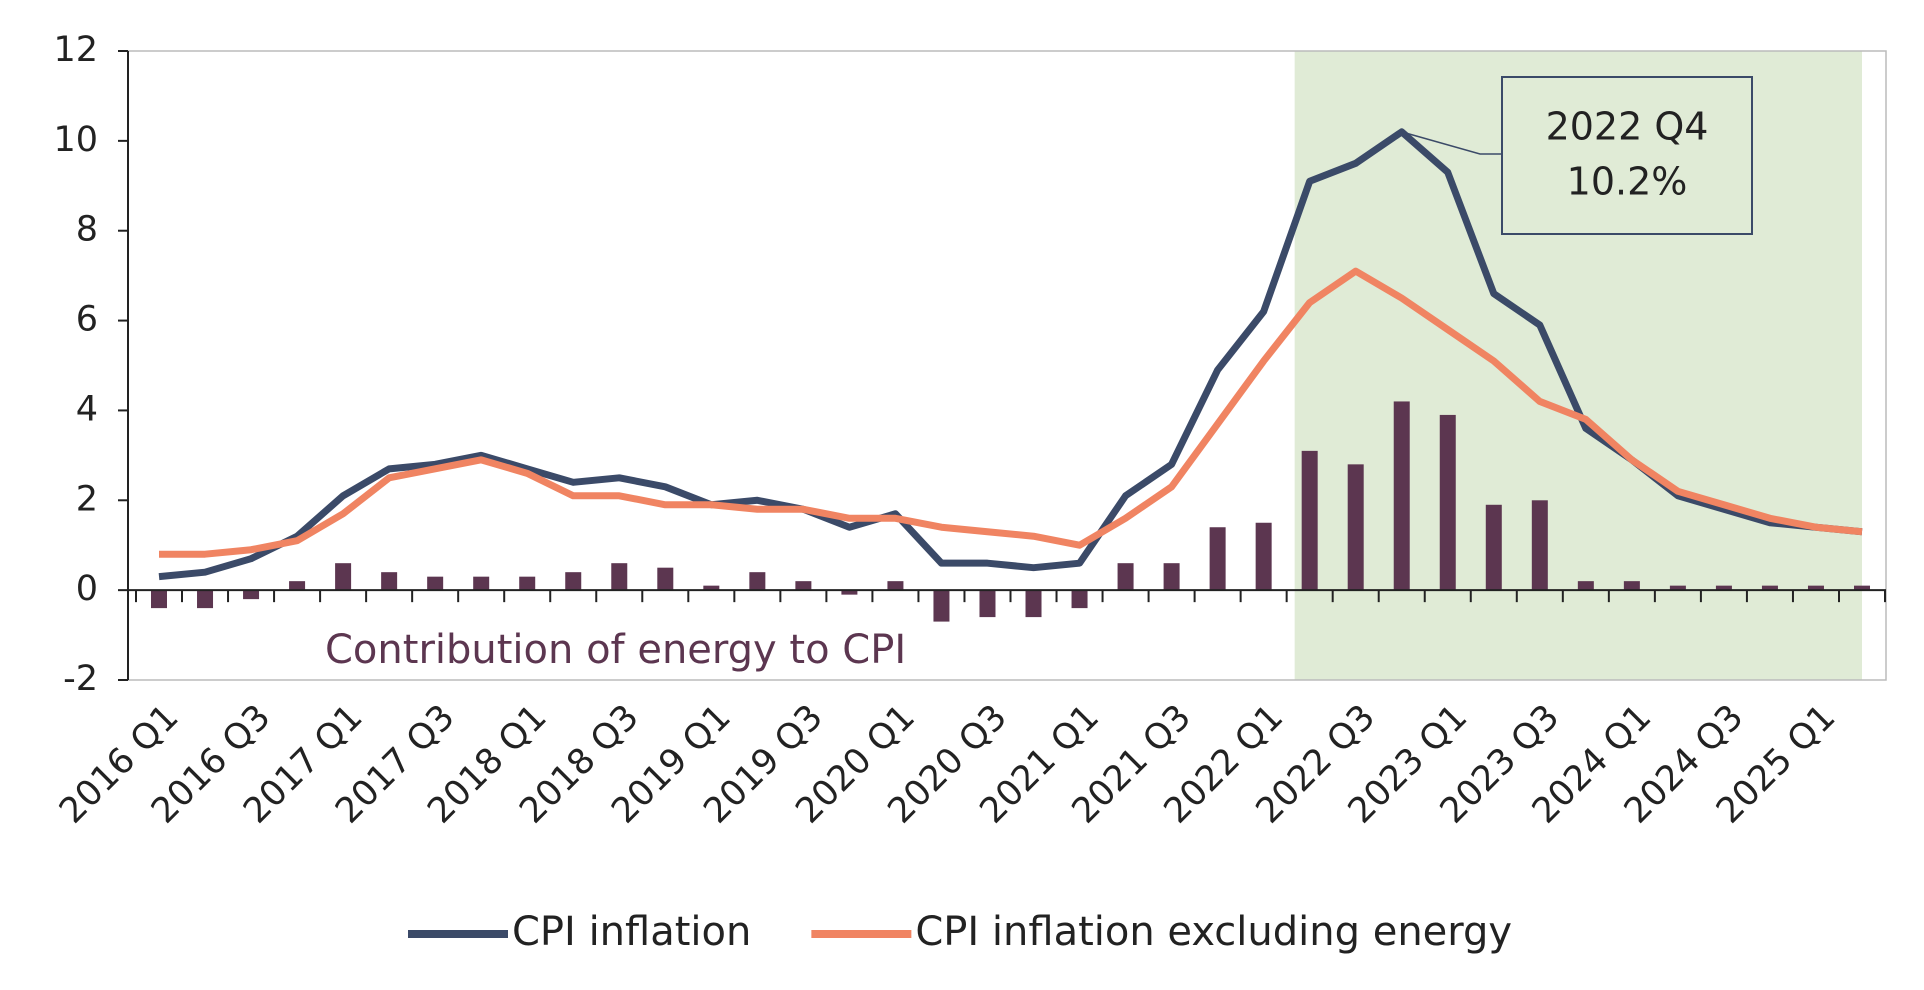 This screenshot has width=1924, height=990. Describe the element at coordinates (1213, 932) in the screenshot. I see `legend-label: CPI inflation excluding energy` at that location.